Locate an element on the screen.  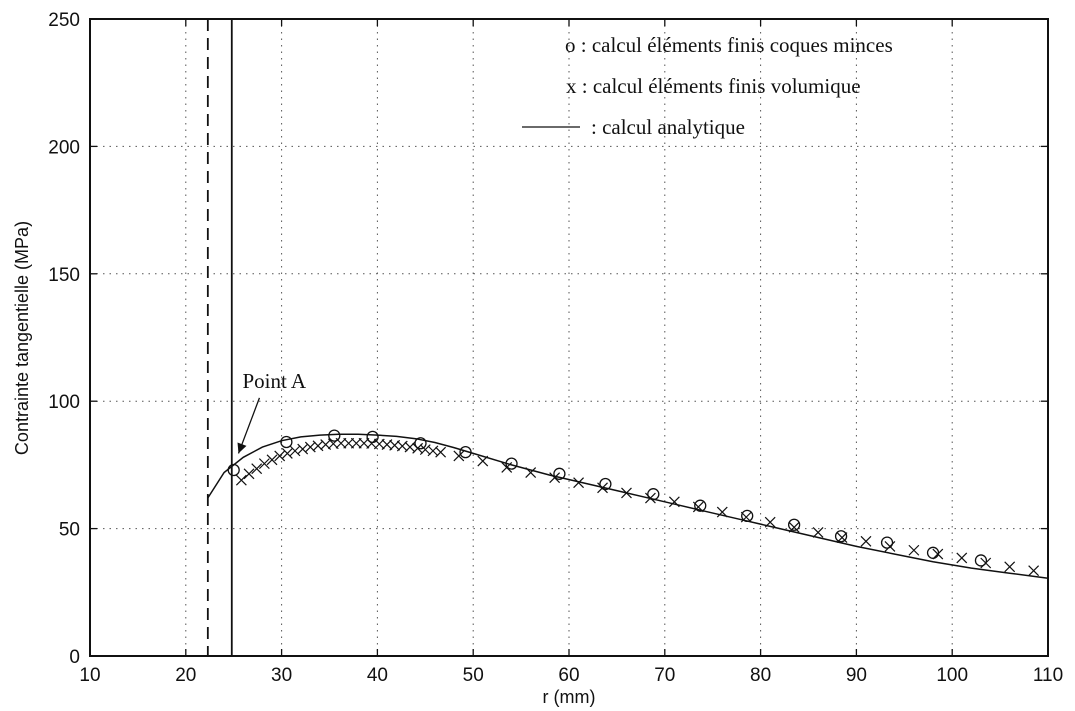
x-axis-title: r (mm) is located at coordinates (569, 697).